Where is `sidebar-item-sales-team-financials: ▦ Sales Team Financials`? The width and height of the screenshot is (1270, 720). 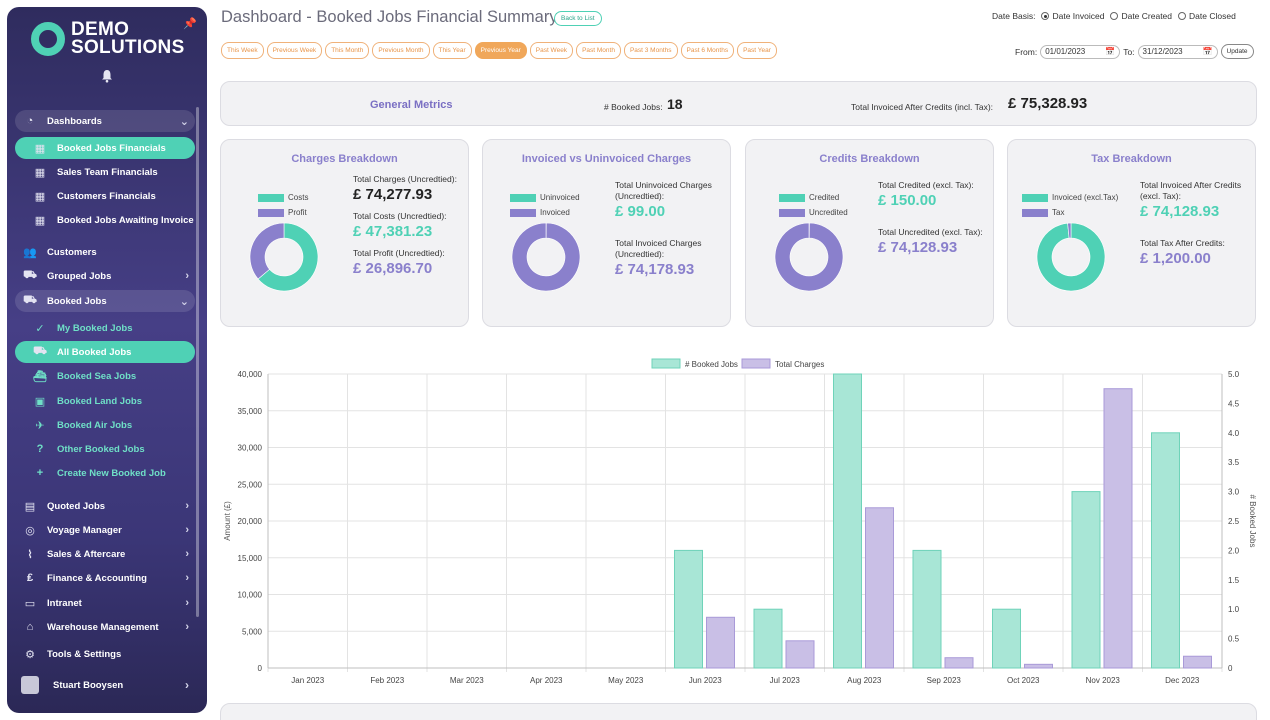
sidebar-item-sales-team-financials: ▦ Sales Team Financials is located at coordinates (105, 172).